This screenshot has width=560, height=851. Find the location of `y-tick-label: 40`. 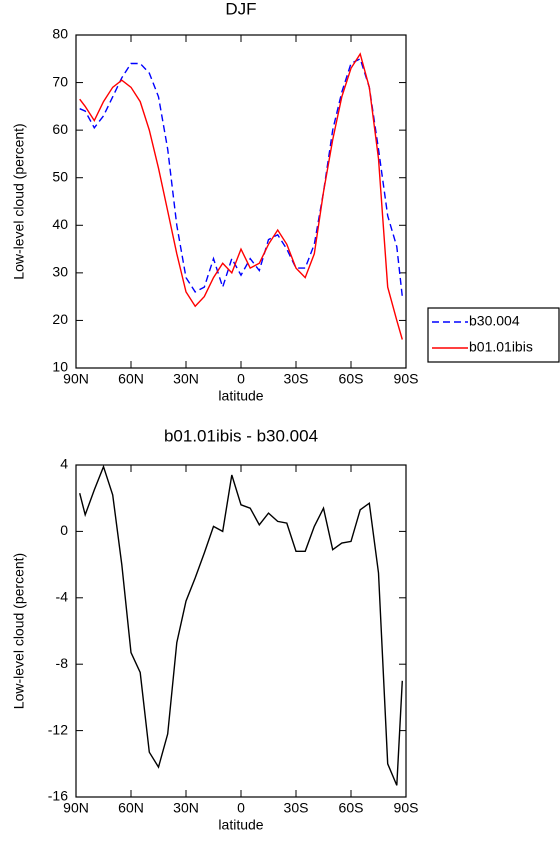

y-tick-label: 40 is located at coordinates (60, 224).